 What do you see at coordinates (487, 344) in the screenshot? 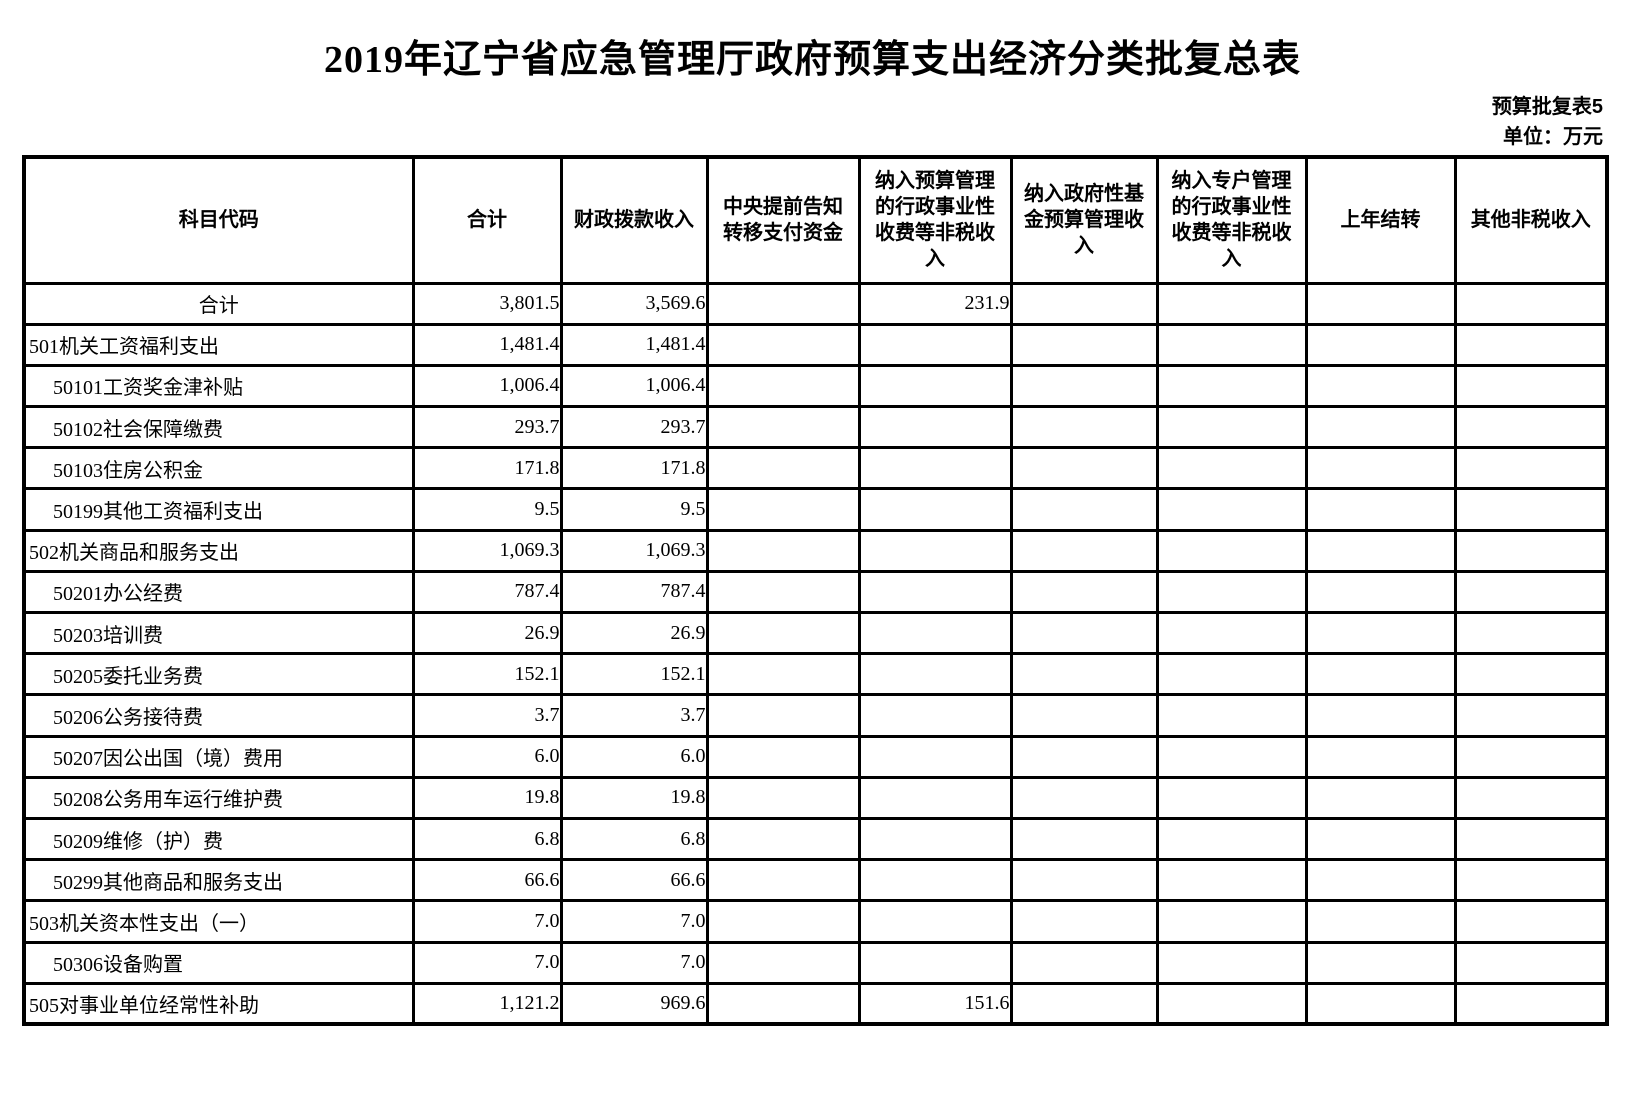
I see `value-cell: 1,481.4` at bounding box center [487, 344].